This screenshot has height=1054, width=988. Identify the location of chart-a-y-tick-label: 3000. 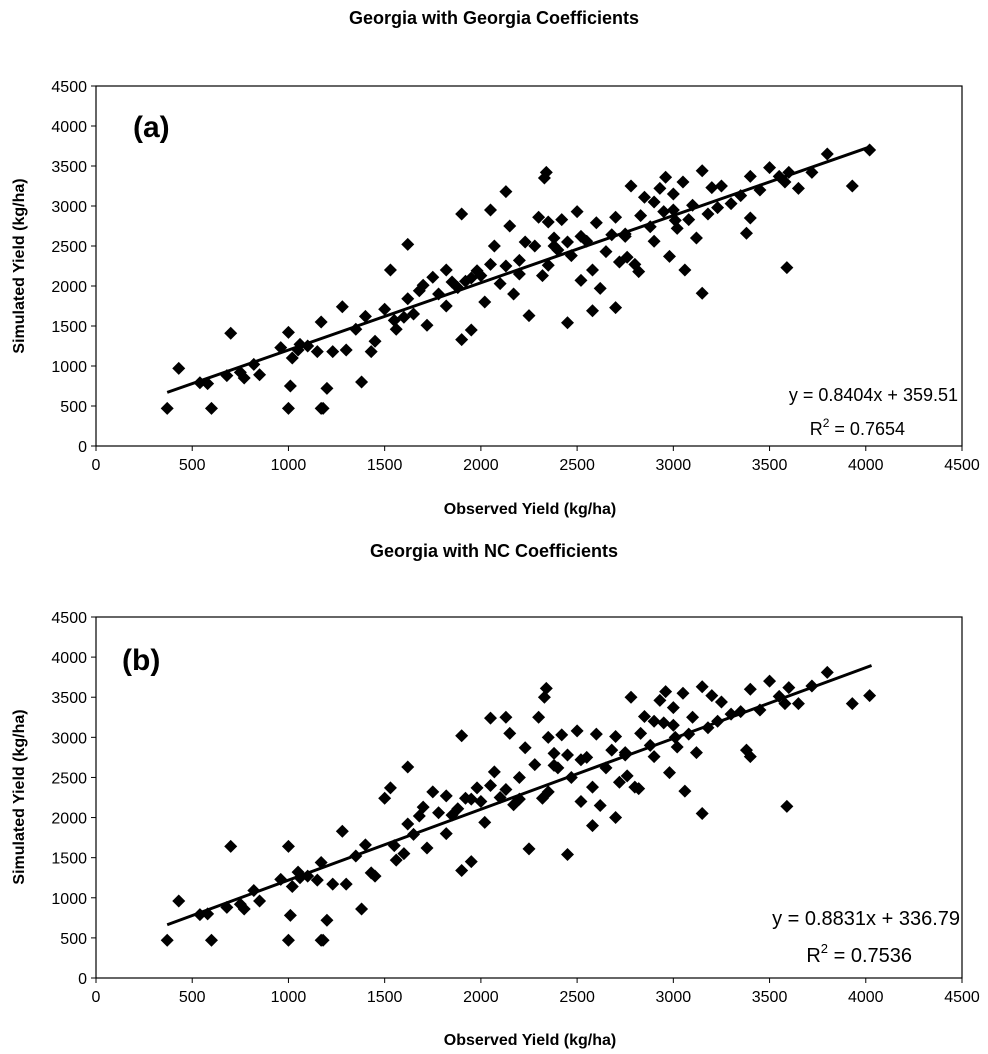
(69, 207).